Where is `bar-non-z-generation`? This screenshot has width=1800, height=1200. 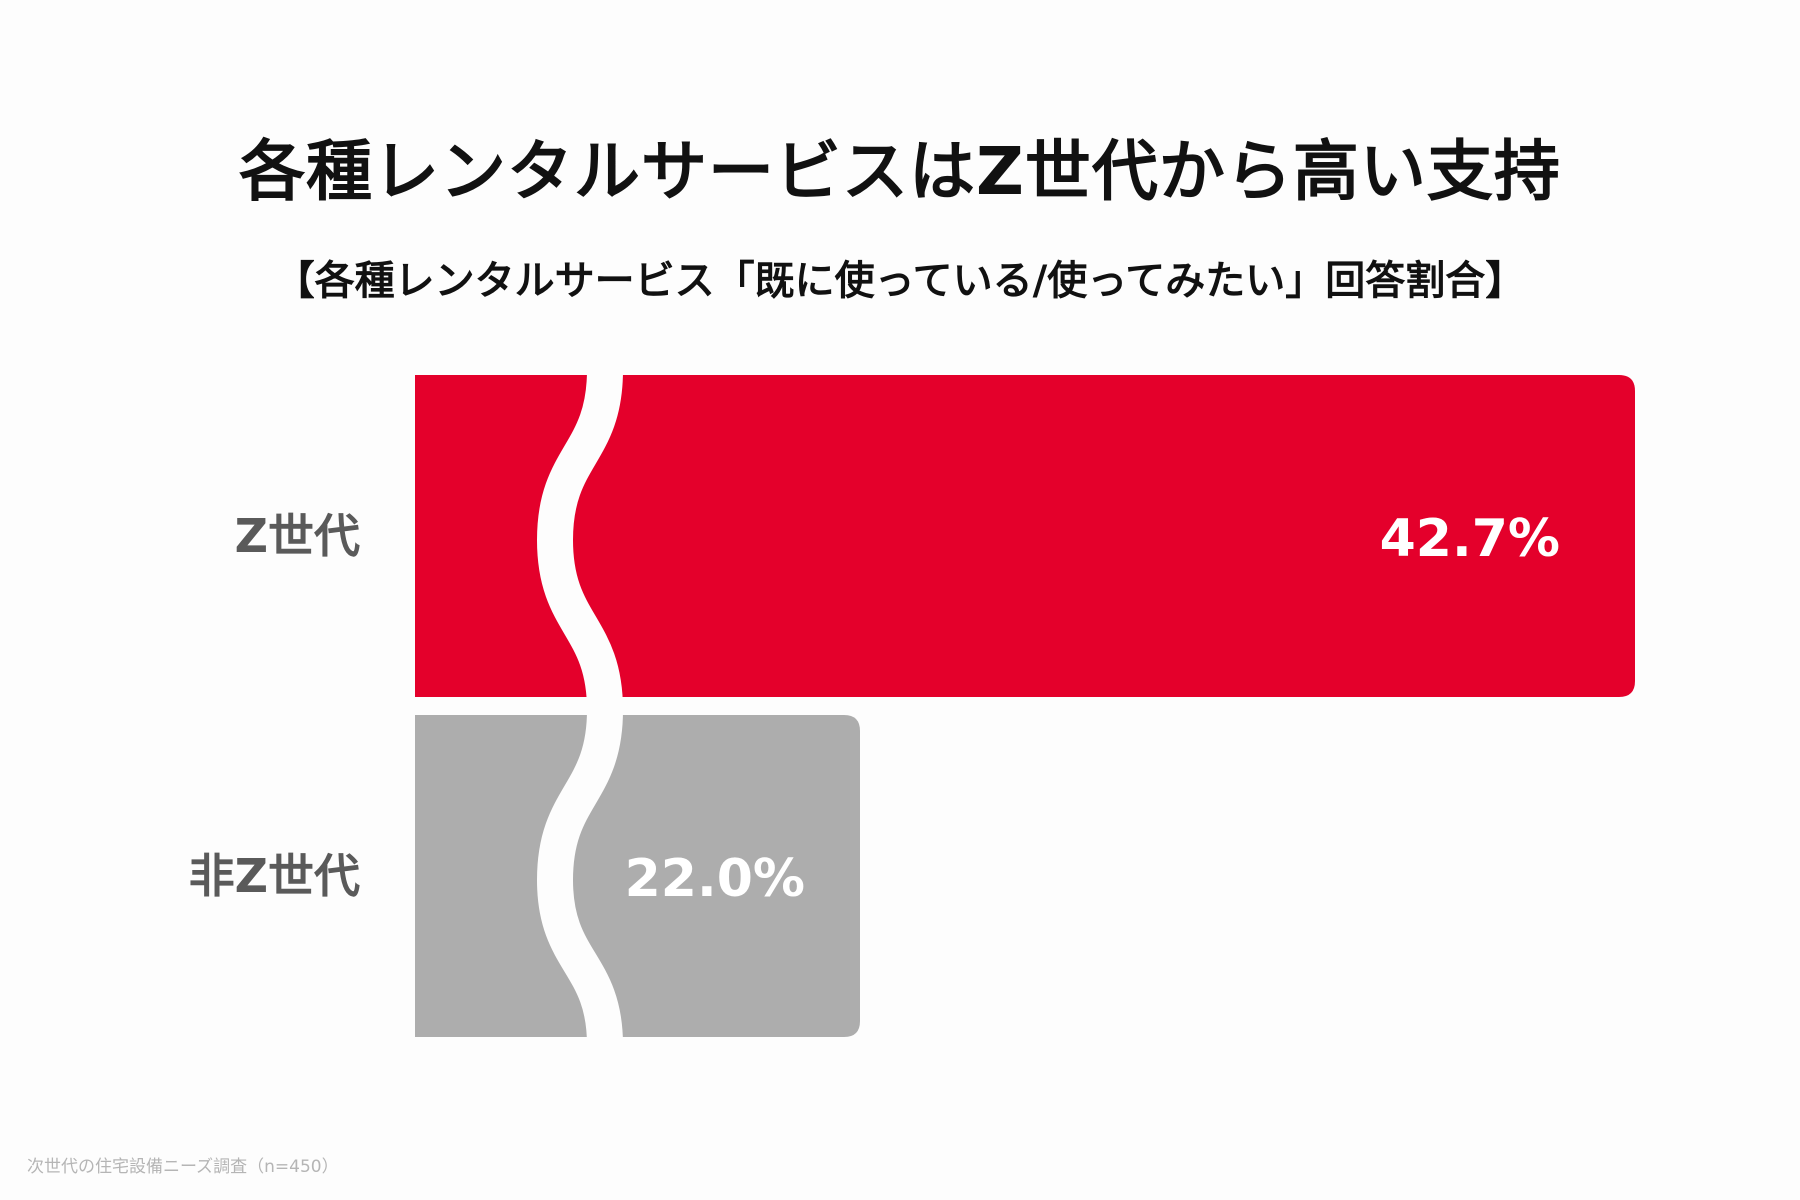
bar-non-z-generation is located at coordinates (637, 876).